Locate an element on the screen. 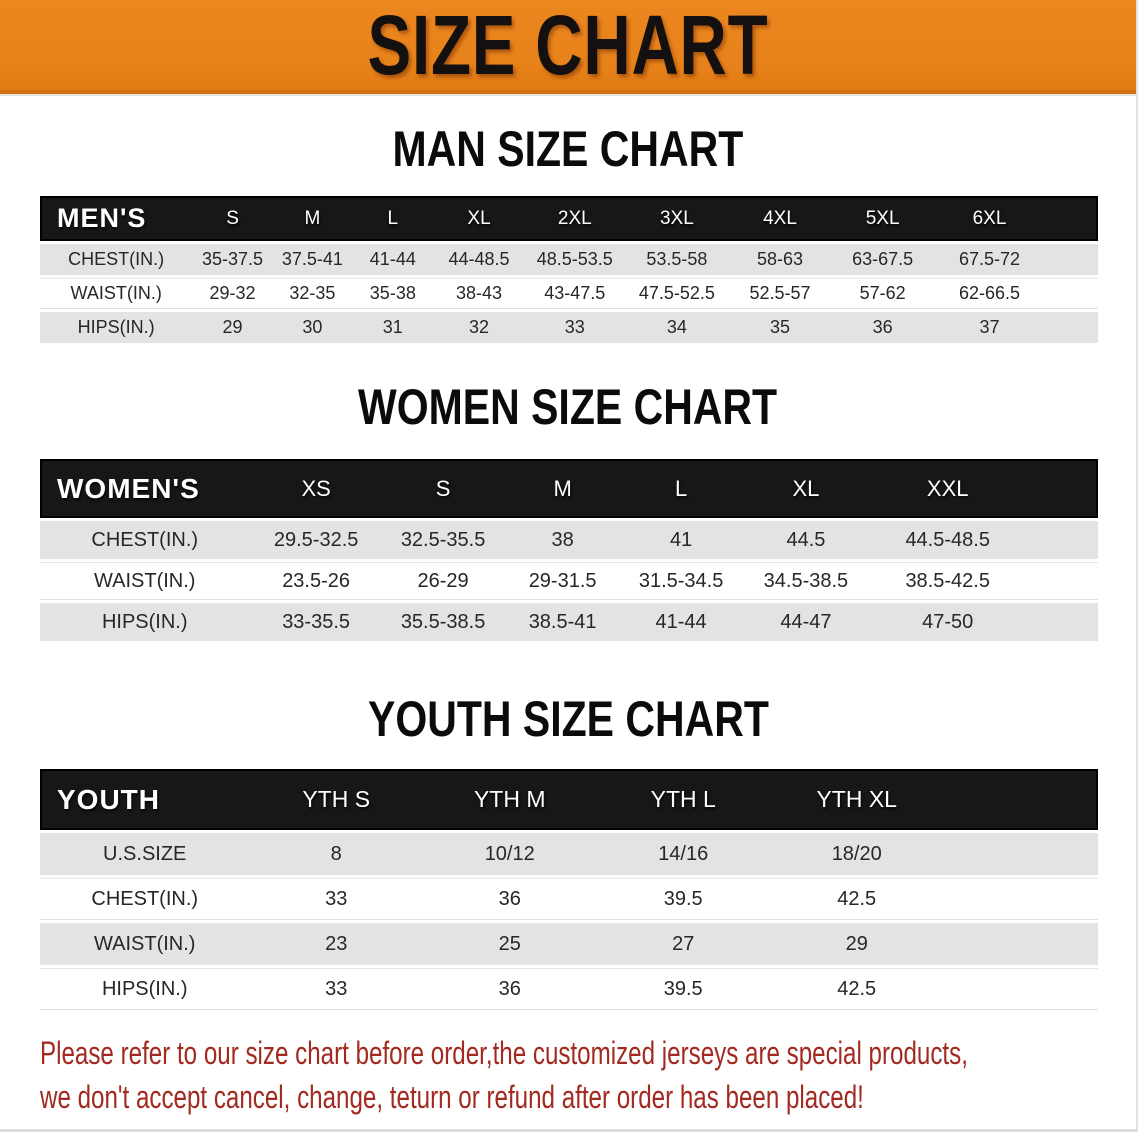 This screenshot has height=1132, width=1138. size-value-cell: 67.5-72 is located at coordinates (989, 259).